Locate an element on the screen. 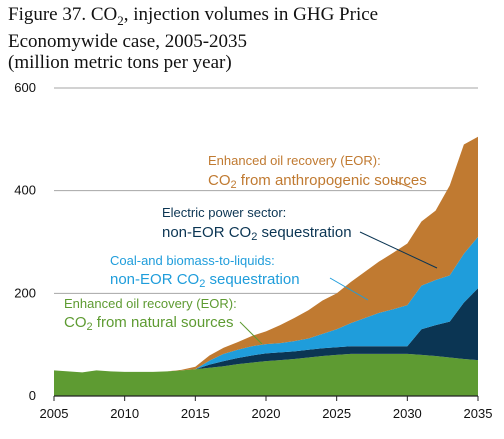 The image size is (504, 439). annotation-anthropogenic-line2: CO2 from anthropogenic sources is located at coordinates (317, 181).